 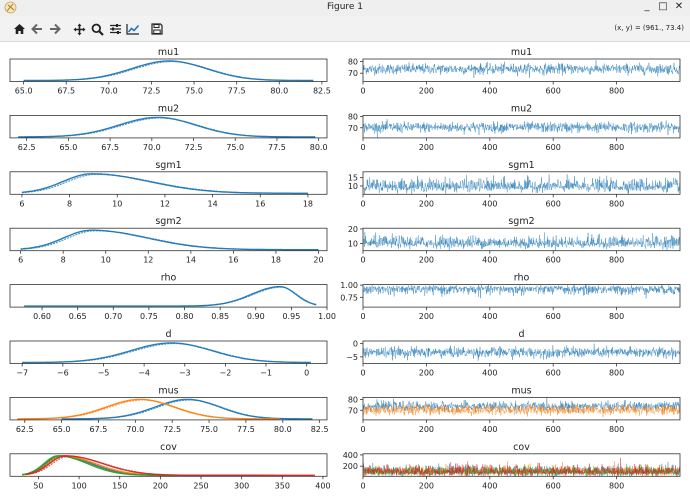 I want to click on x-tick-label: 77.5, so click(x=237, y=91).